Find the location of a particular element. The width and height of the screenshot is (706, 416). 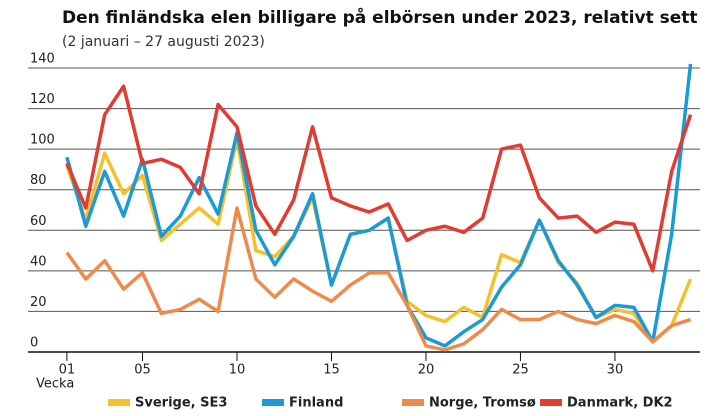

x-tick-label: 25 is located at coordinates (520, 370).